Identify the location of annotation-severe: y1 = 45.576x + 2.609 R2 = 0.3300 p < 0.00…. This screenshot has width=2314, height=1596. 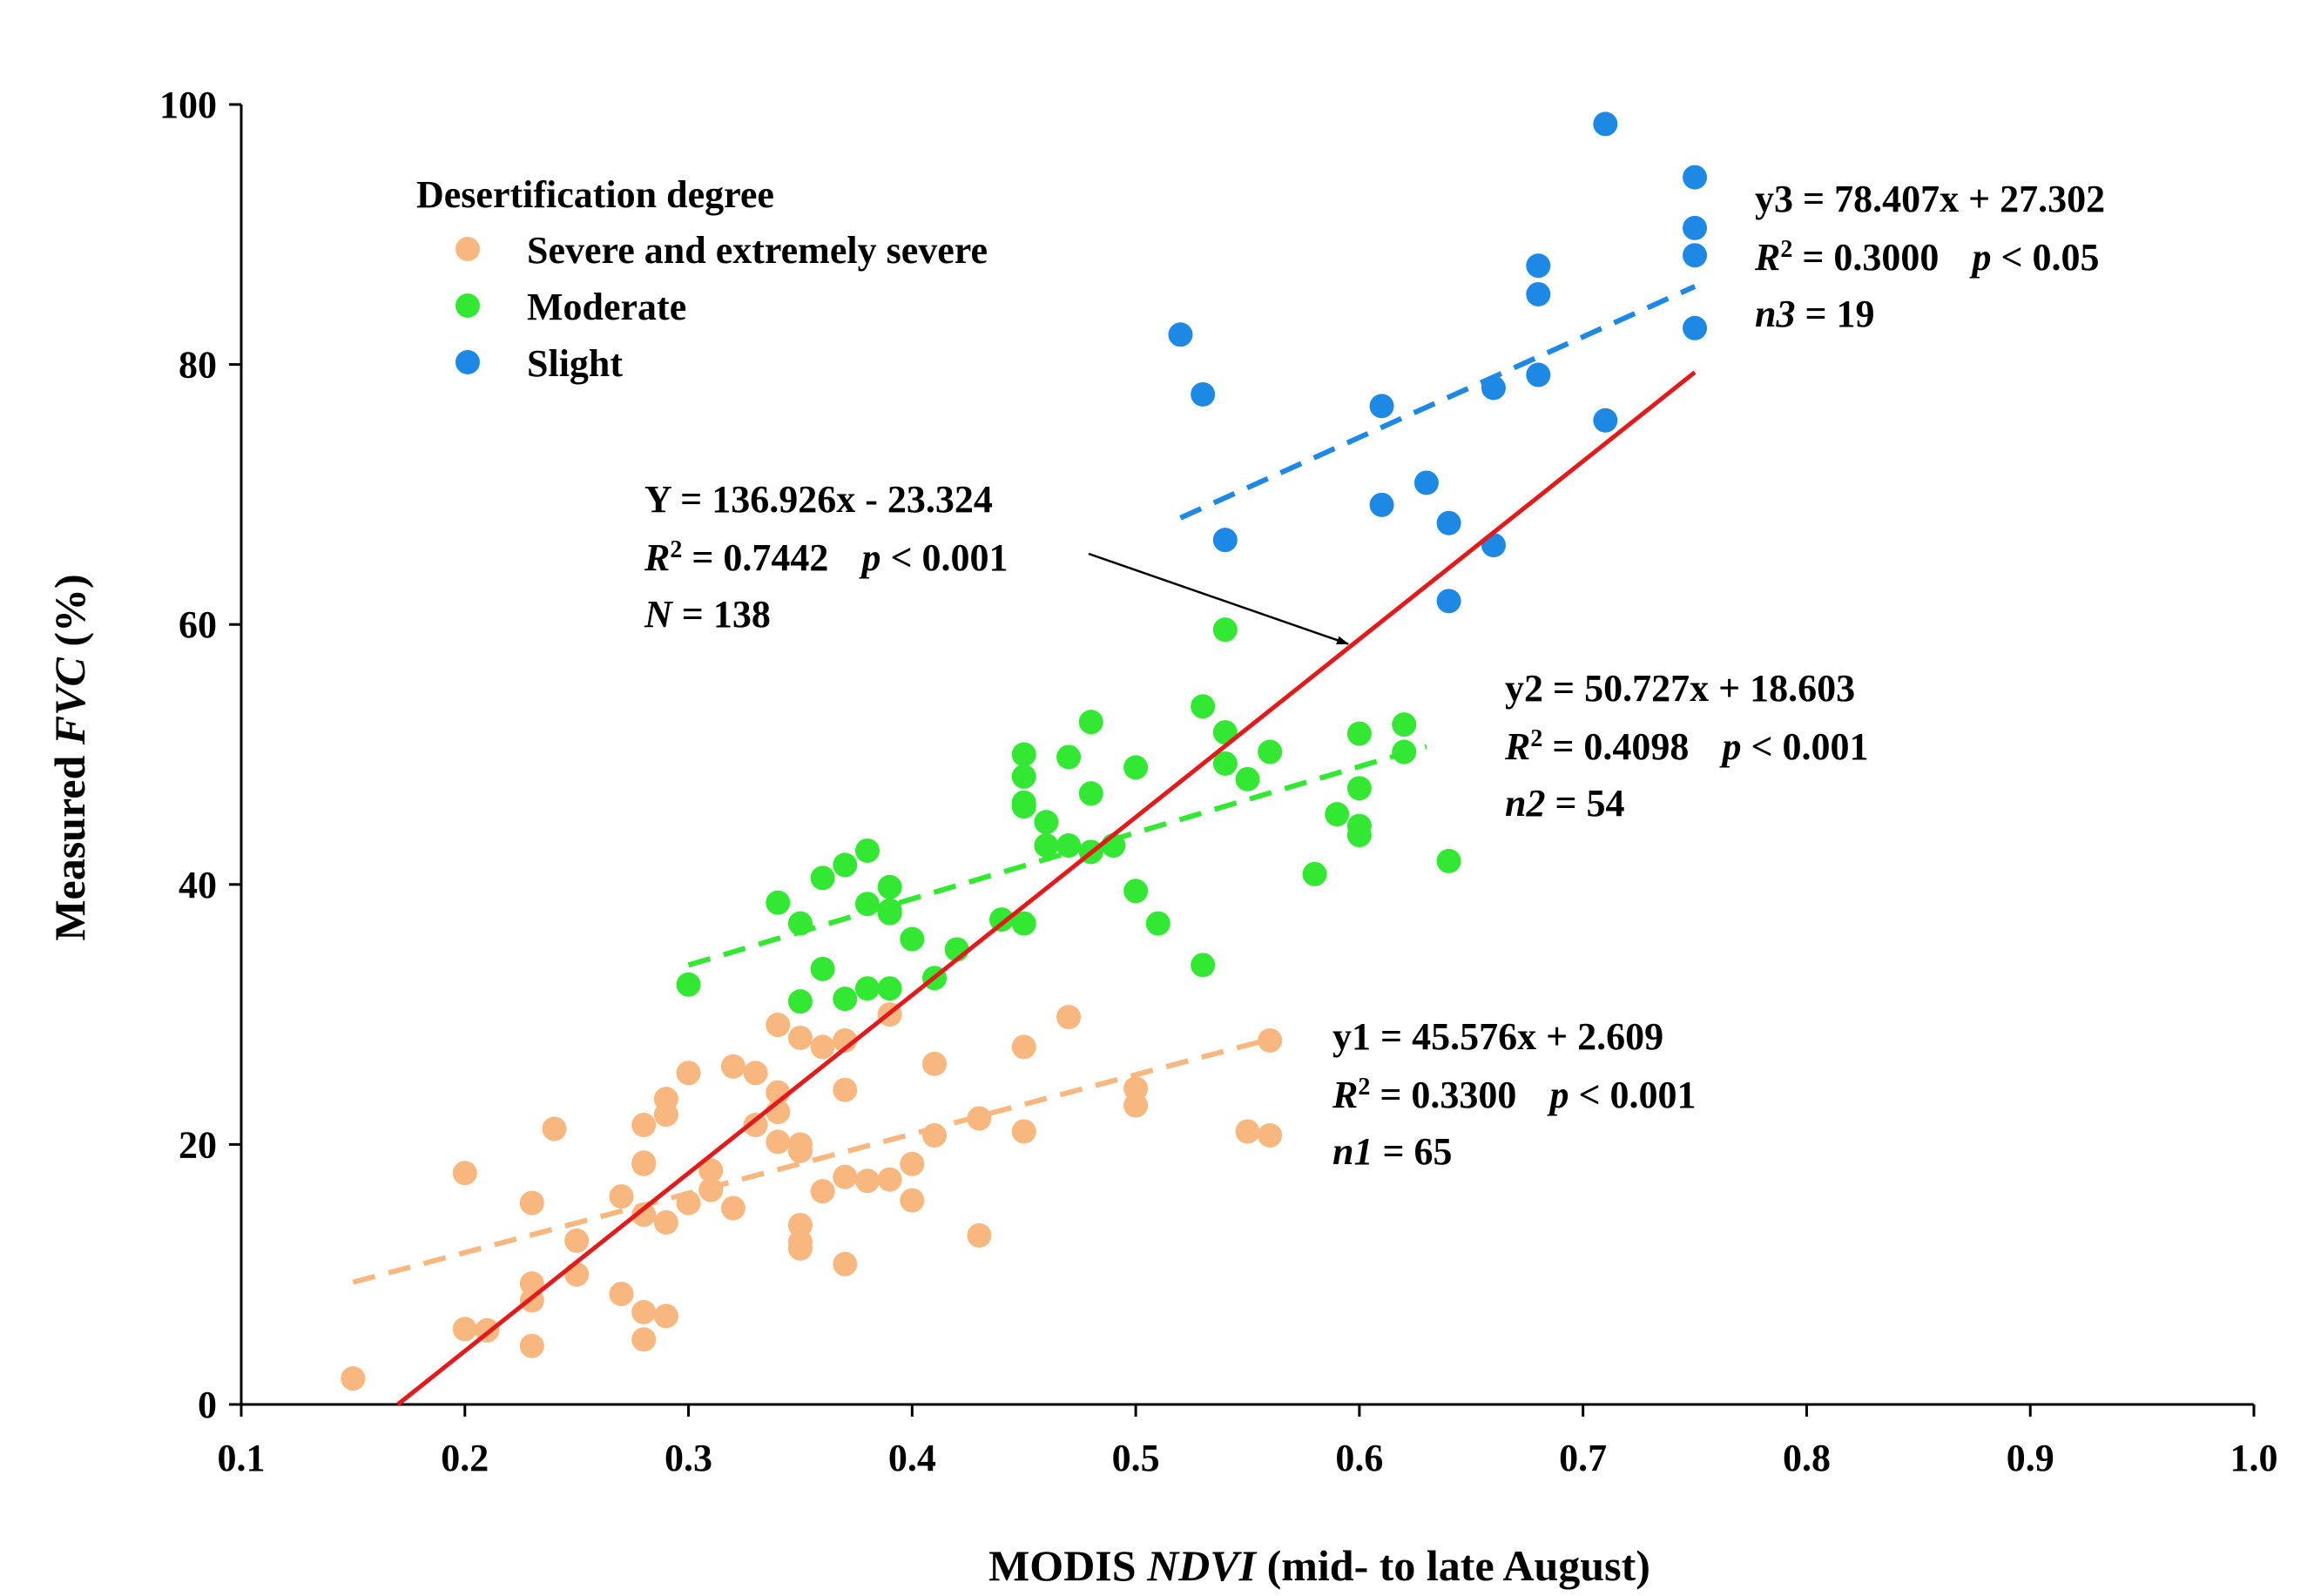
(1514, 1094).